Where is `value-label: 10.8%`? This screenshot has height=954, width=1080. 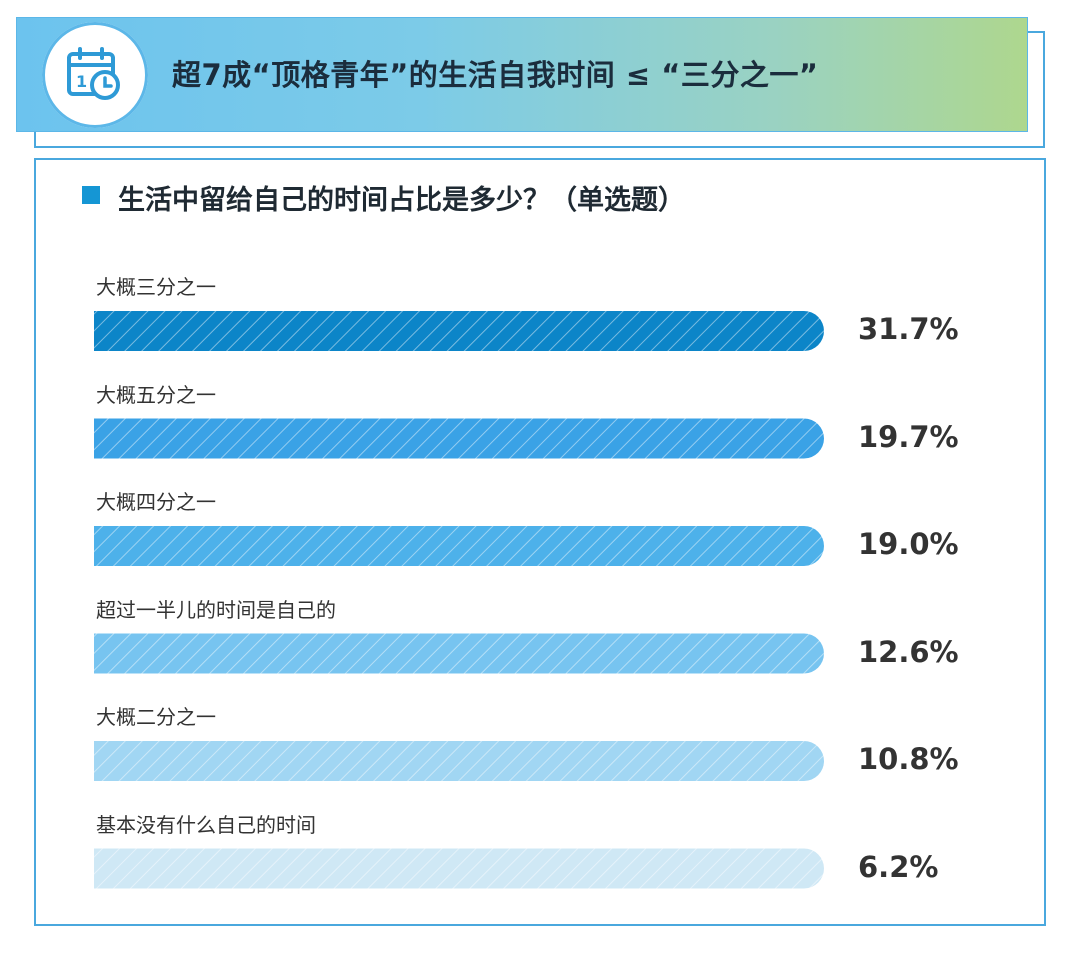 value-label: 10.8% is located at coordinates (908, 759).